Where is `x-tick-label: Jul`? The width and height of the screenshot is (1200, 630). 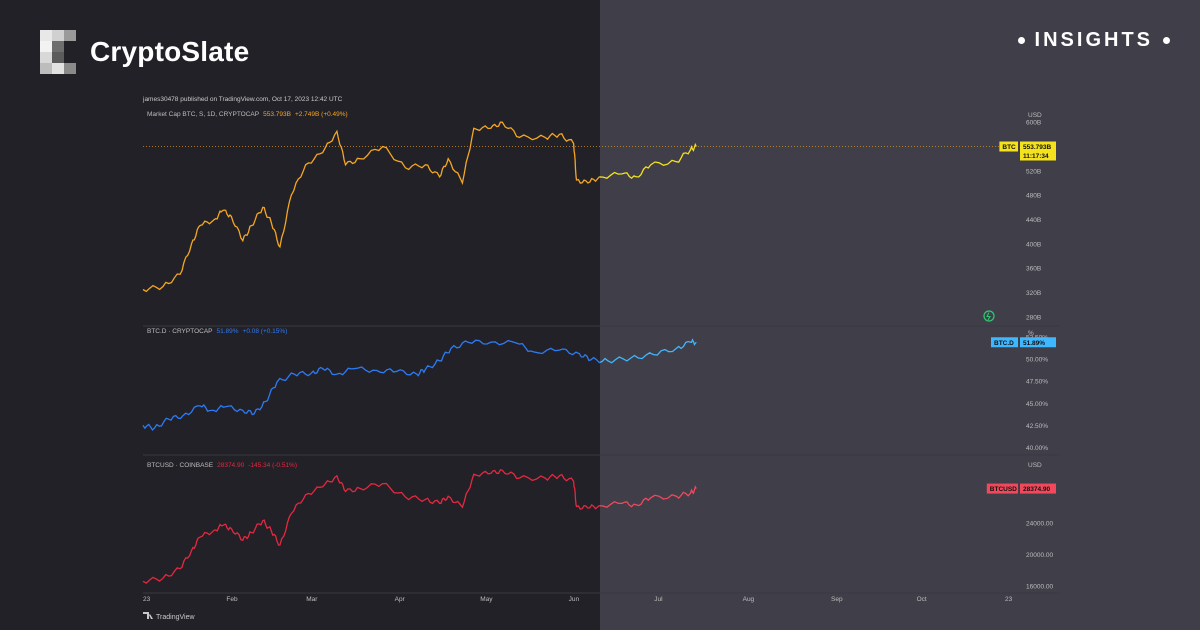 x-tick-label: Jul is located at coordinates (658, 599).